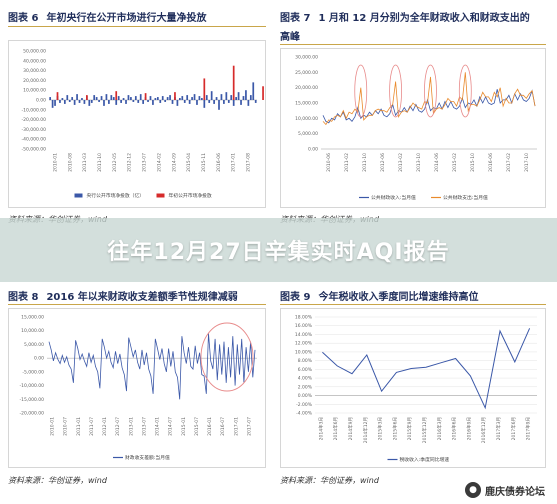  I want to click on x-tick-label: 2013-01, so click(131, 426).